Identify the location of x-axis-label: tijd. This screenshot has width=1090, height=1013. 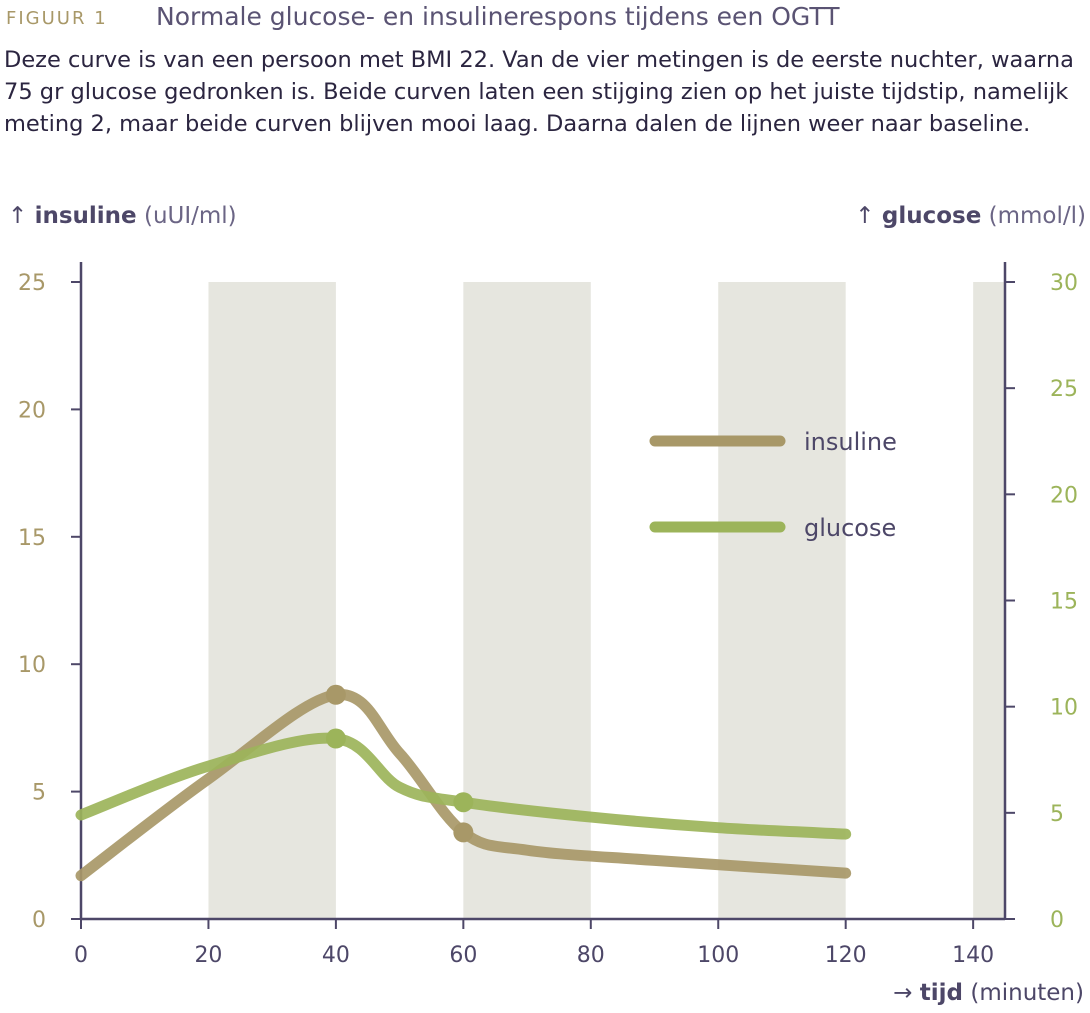
(941, 993).